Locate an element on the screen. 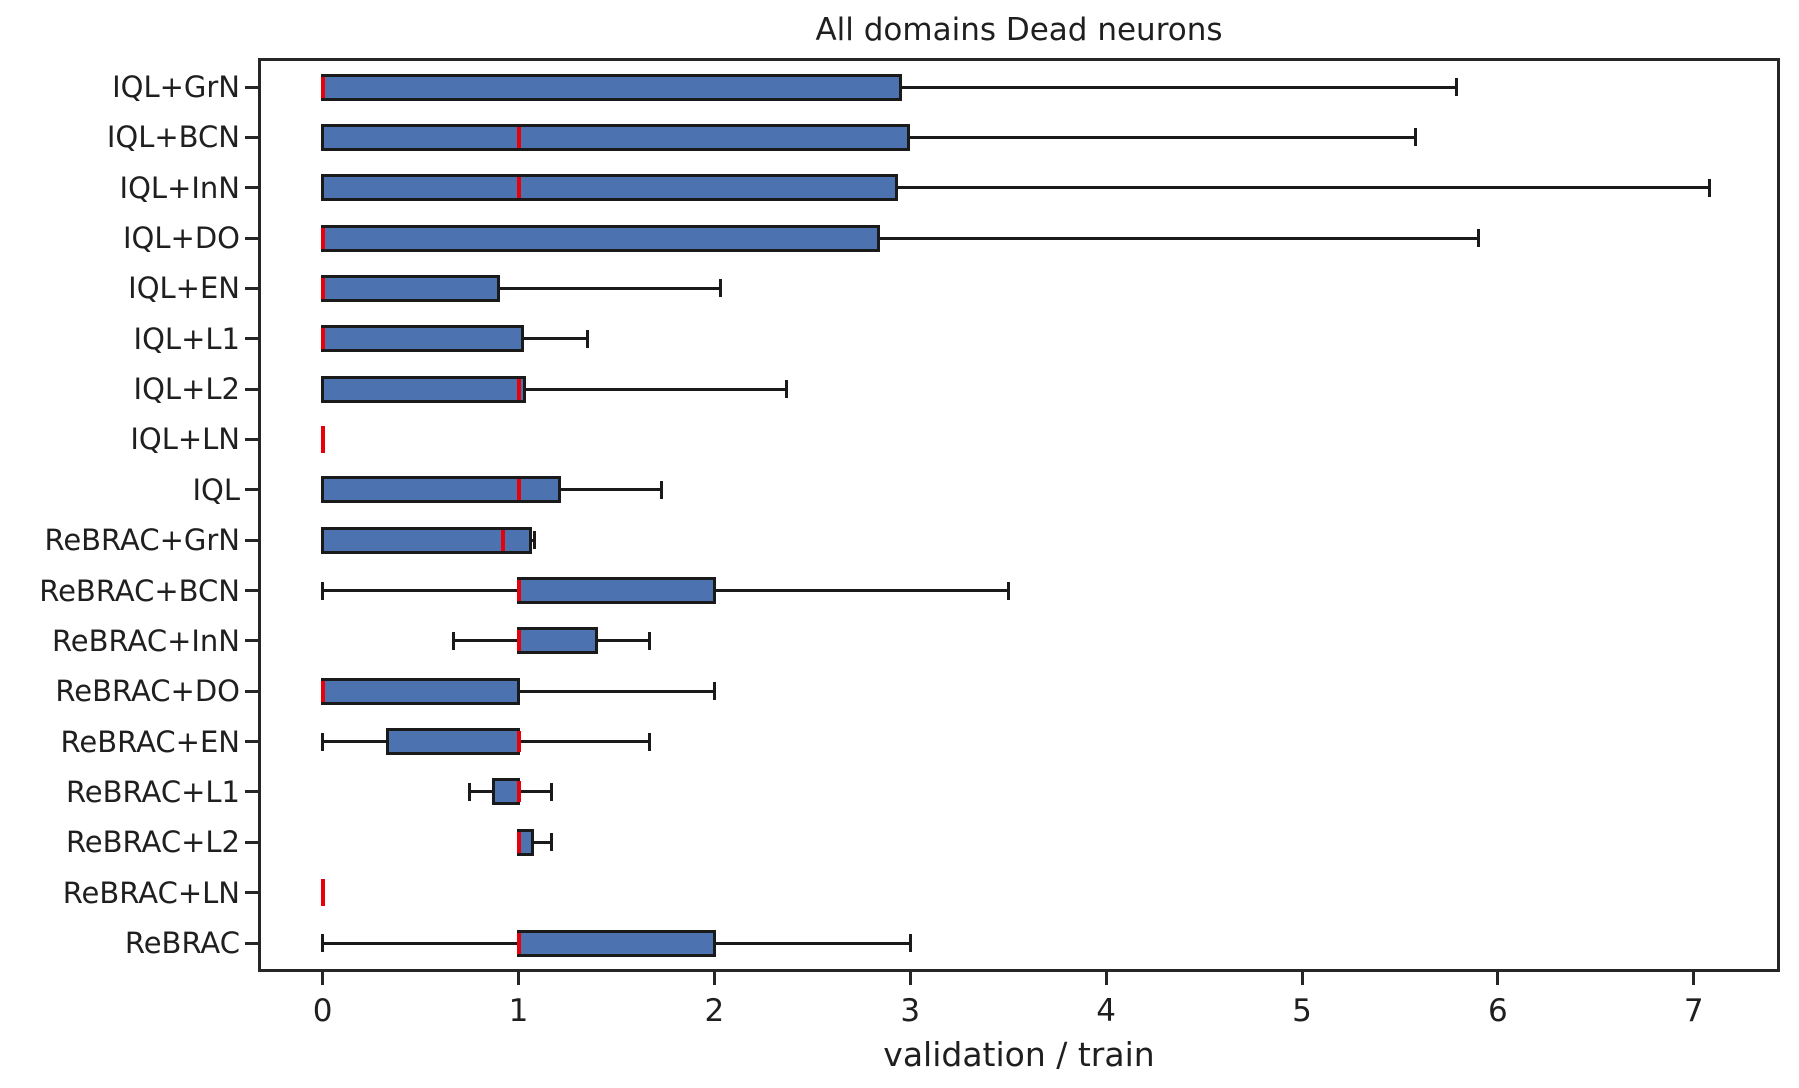 Image resolution: width=1799 pixels, height=1088 pixels. x-tick-label: 7 is located at coordinates (1693, 1011).